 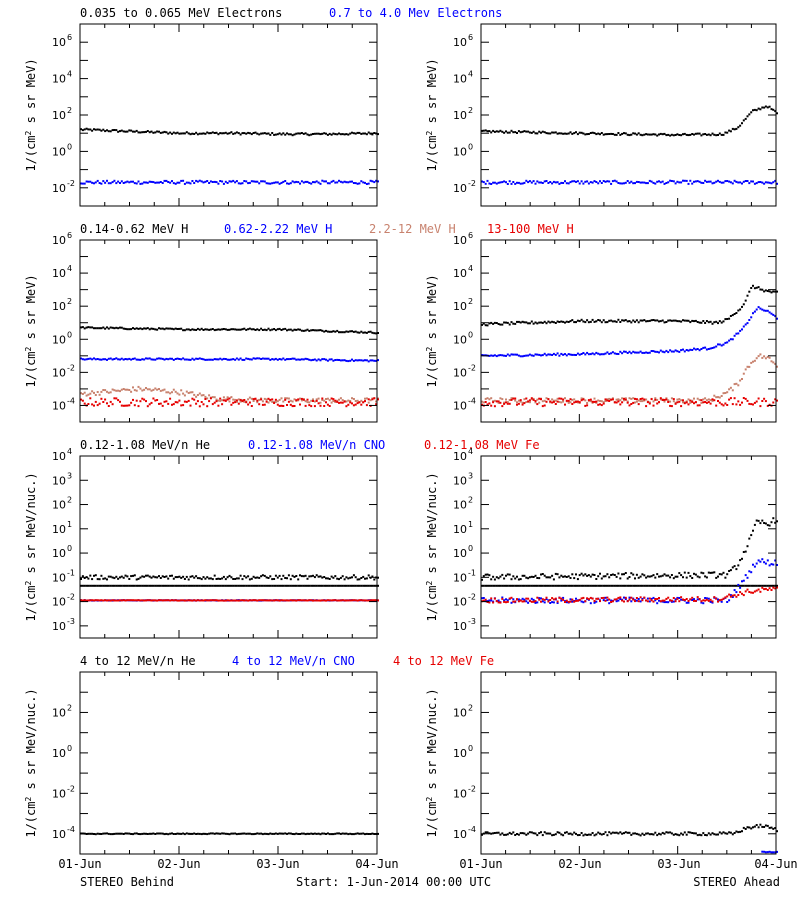 What do you see at coordinates (59, 834) in the screenshot?
I see `y-tick-label: 10` at bounding box center [59, 834].